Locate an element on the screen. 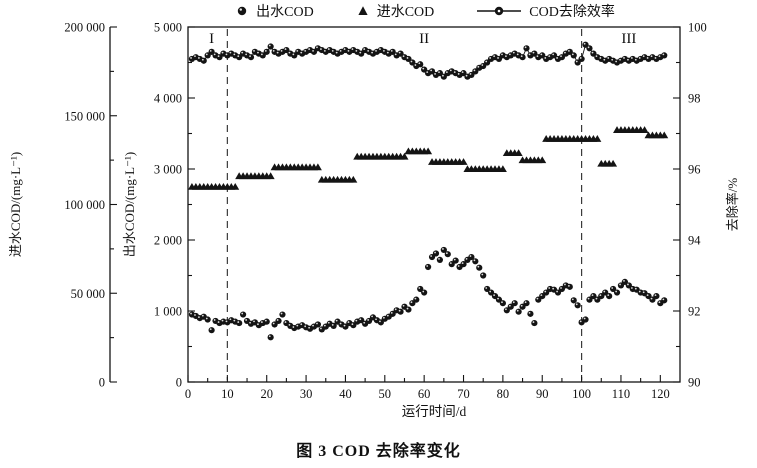 The image size is (757, 468). tick-label: 80 is located at coordinates (503, 394).